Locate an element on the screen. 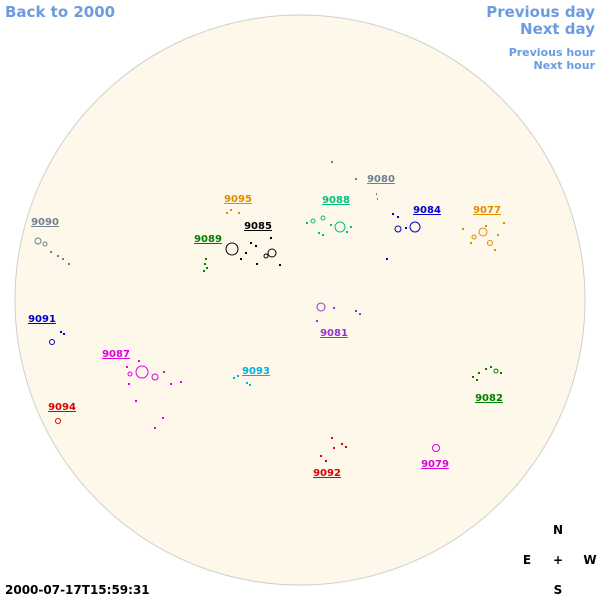  region: 9090 is located at coordinates (50, 241).